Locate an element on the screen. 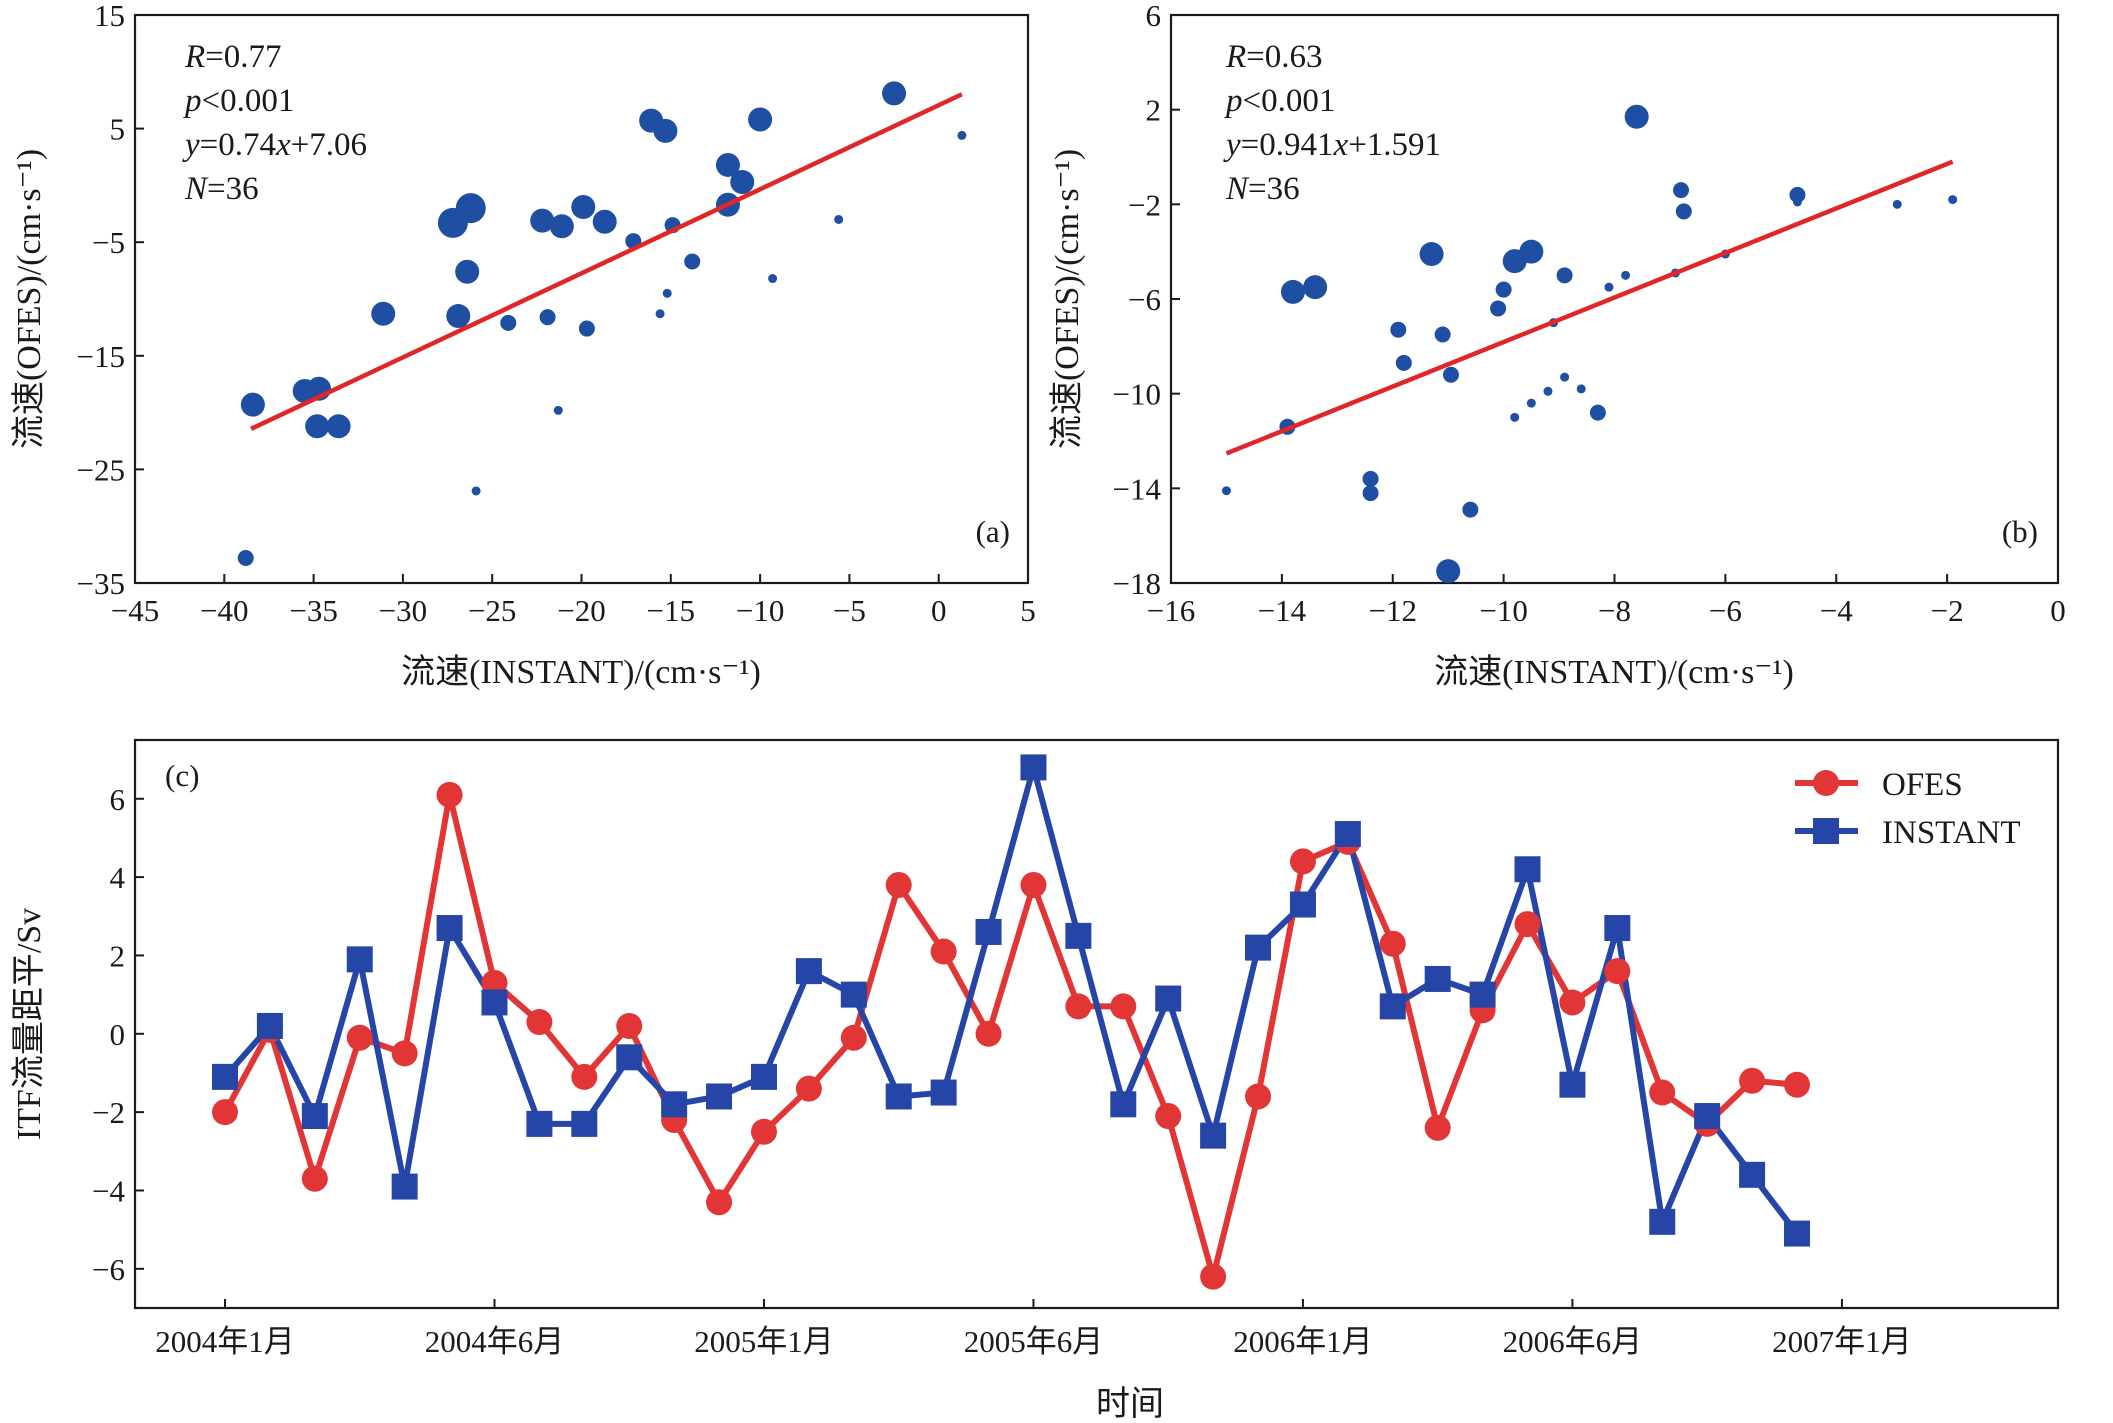 The height and width of the screenshot is (1423, 2113). x-tick-label-c: 2005年6月 is located at coordinates (1034, 1341).